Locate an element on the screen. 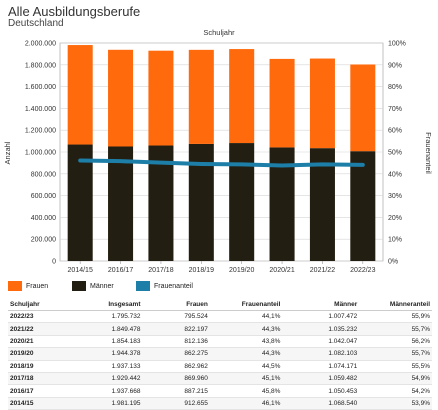 Image resolution: width=438 pixels, height=410 pixels. legend-swatch-frauen is located at coordinates (15, 286).